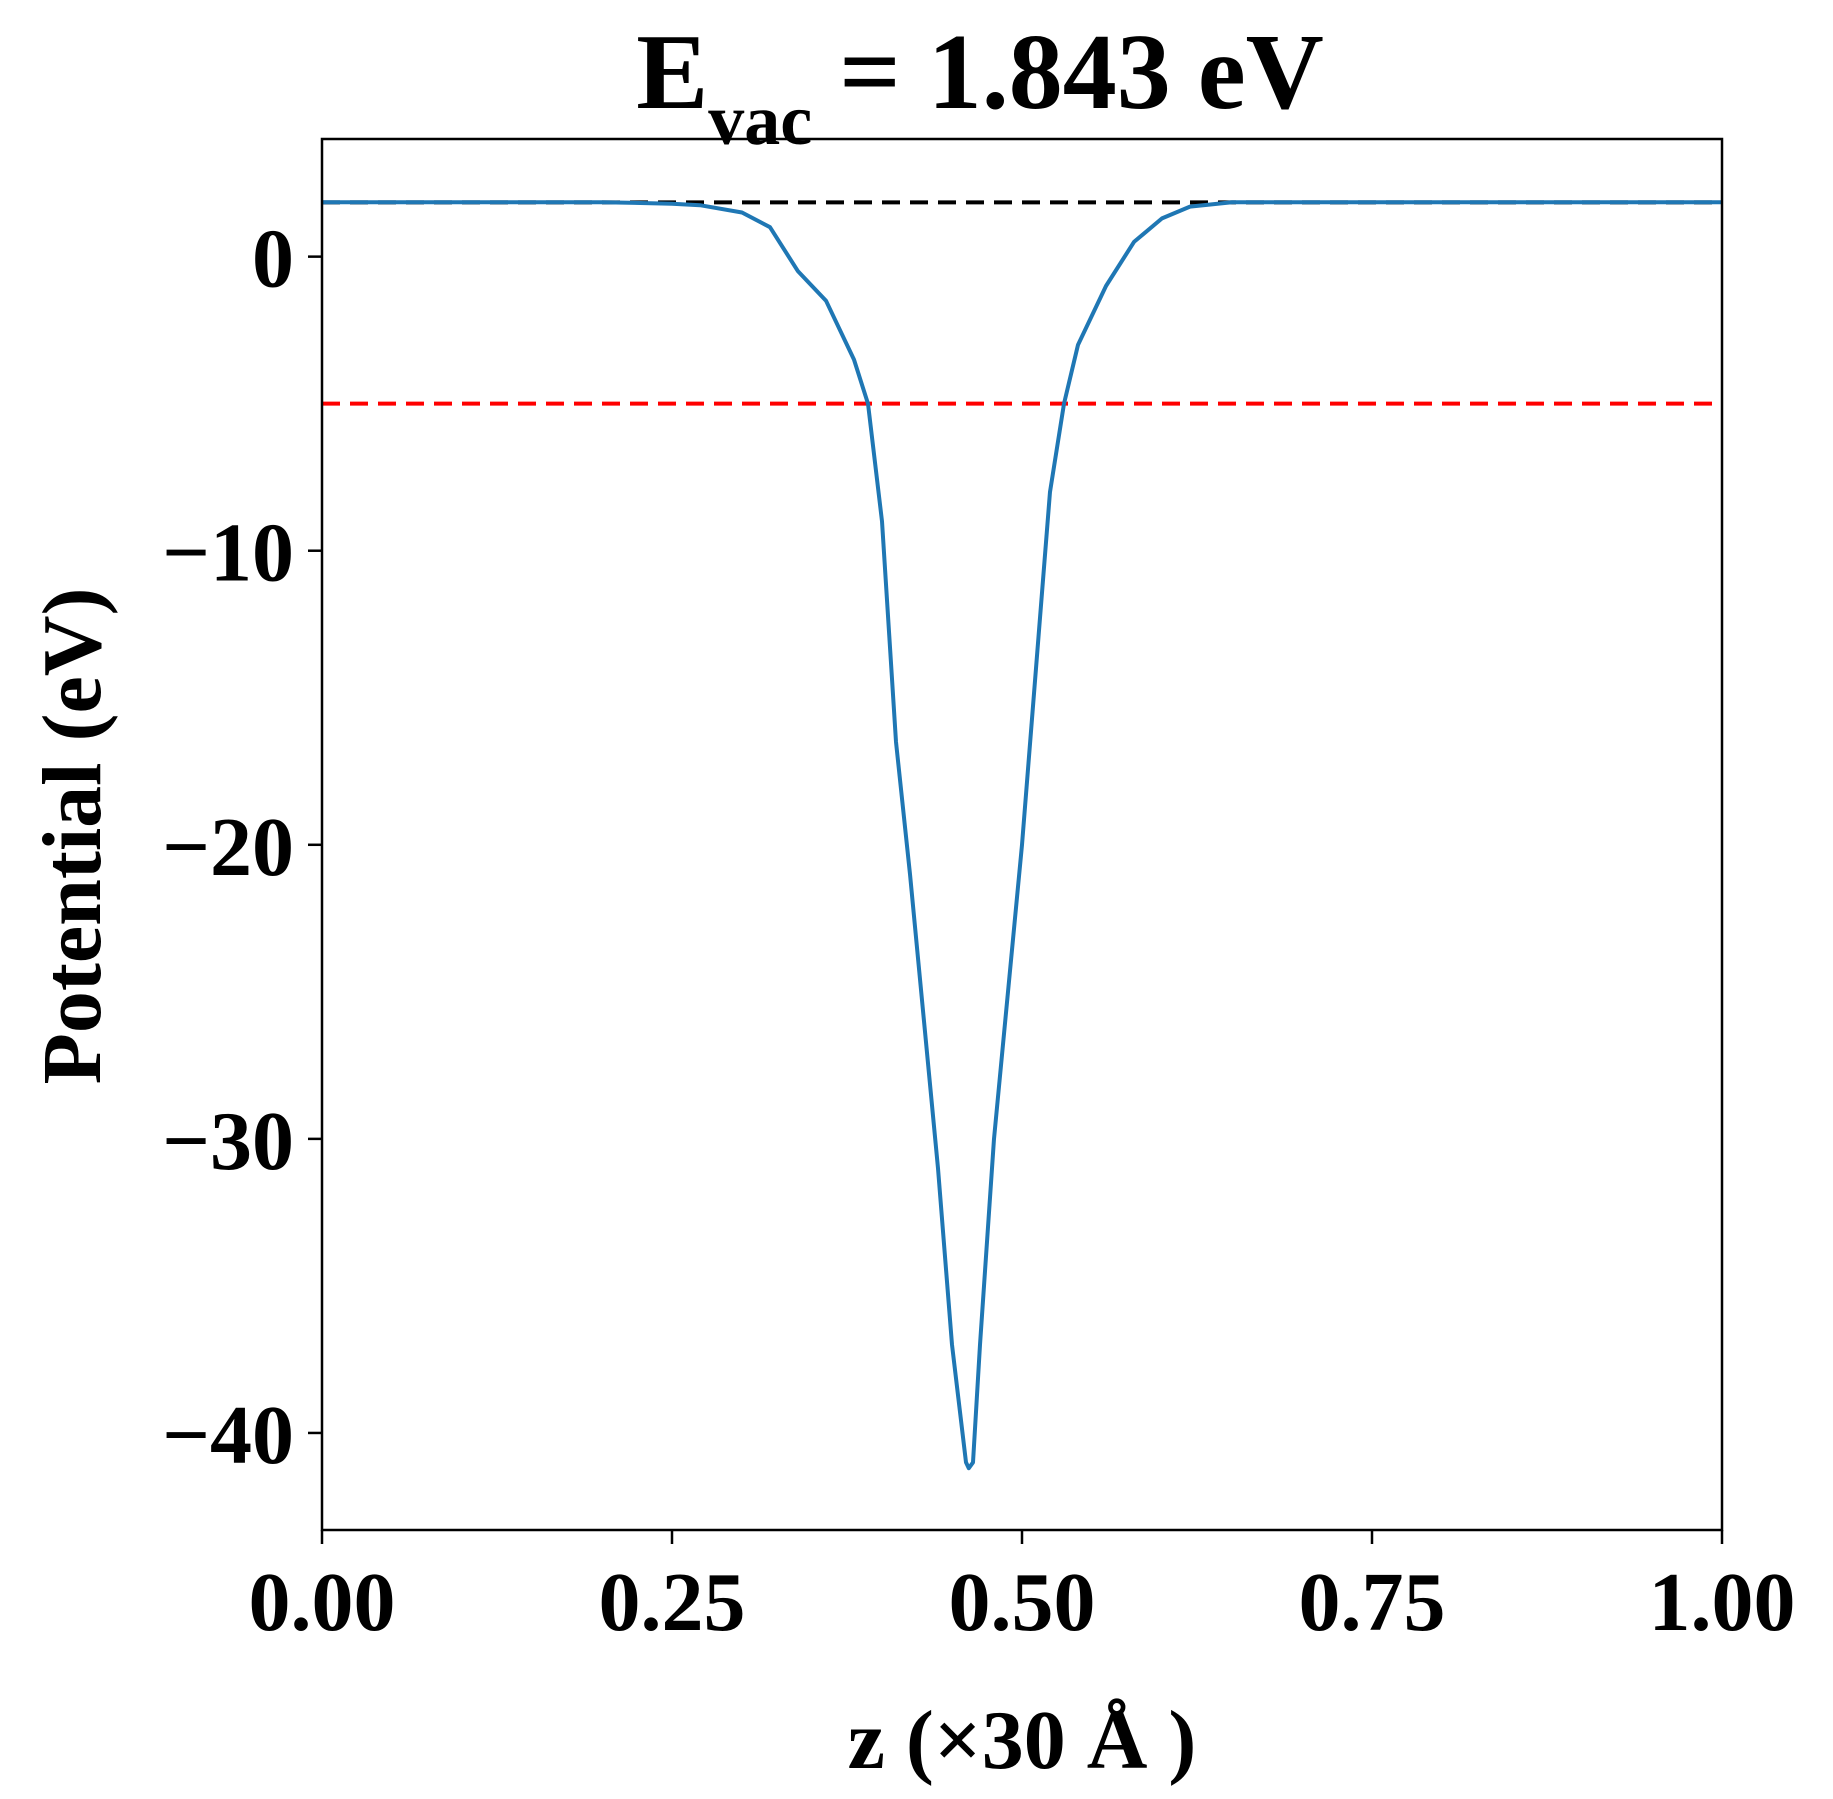 The height and width of the screenshot is (1799, 1833). Describe the element at coordinates (1022, 1602) in the screenshot. I see `x-tick-label: 0.50` at that location.